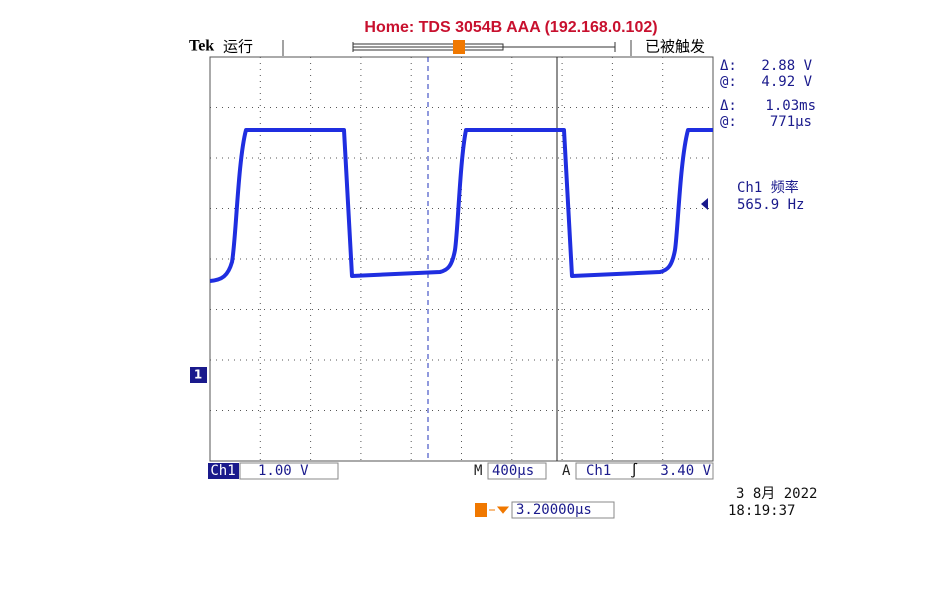  I want to click on trigger-status: 已被触发, so click(675, 47).